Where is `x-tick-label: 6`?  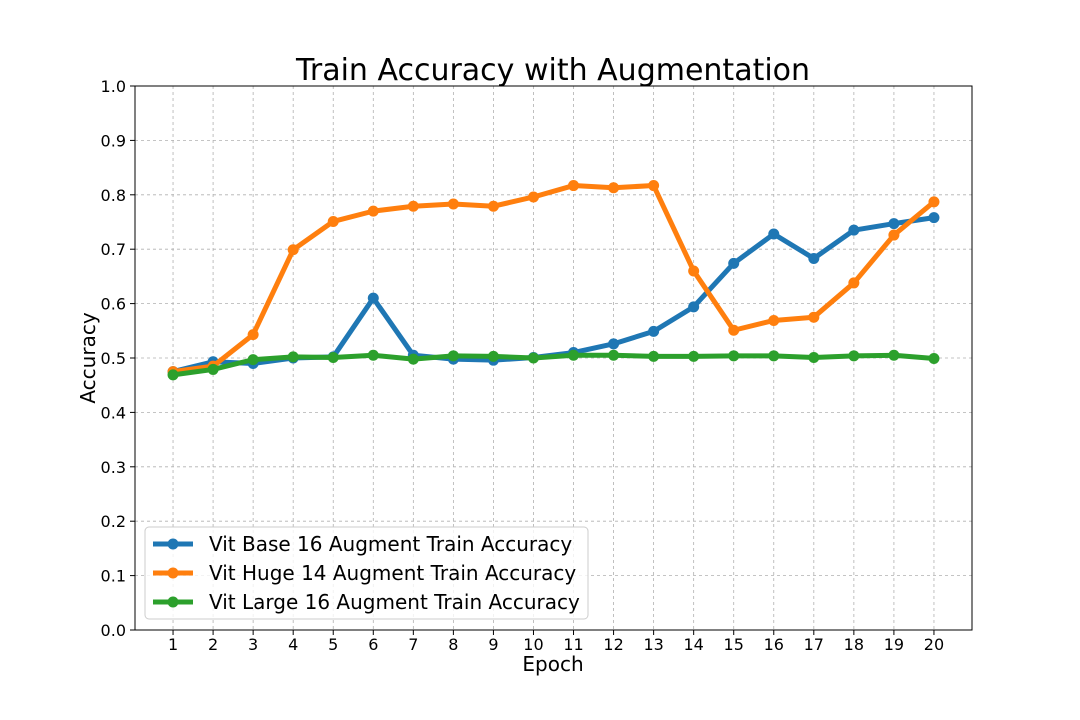 x-tick-label: 6 is located at coordinates (373, 644).